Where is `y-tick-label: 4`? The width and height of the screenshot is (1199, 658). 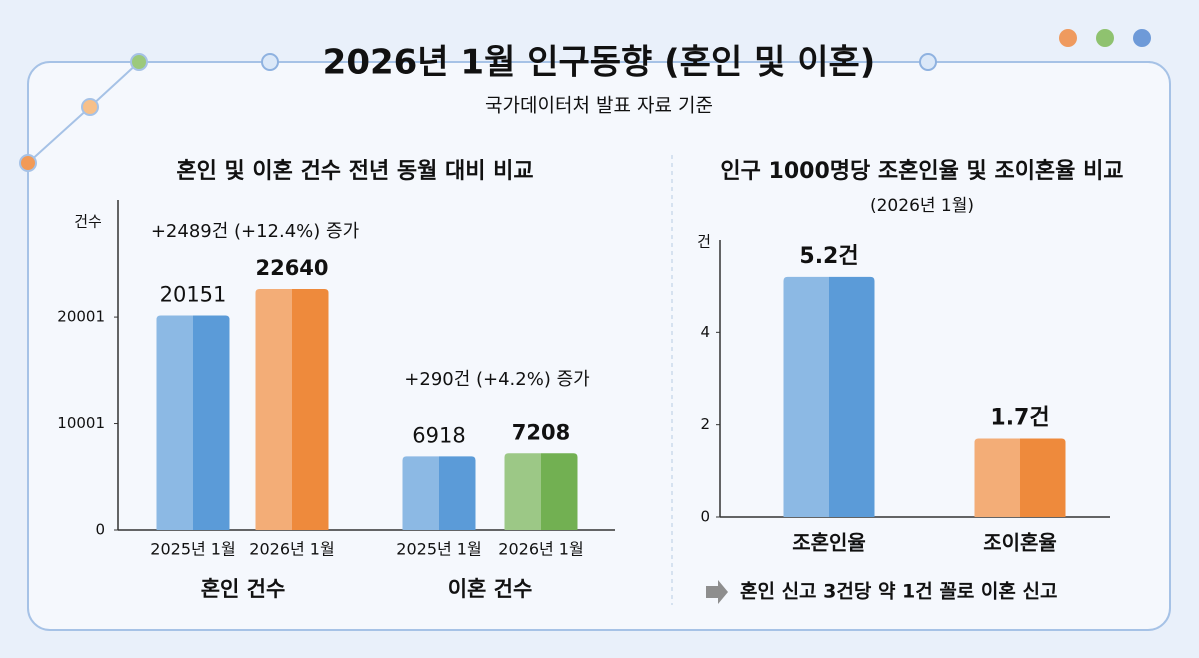 y-tick-label: 4 is located at coordinates (705, 332).